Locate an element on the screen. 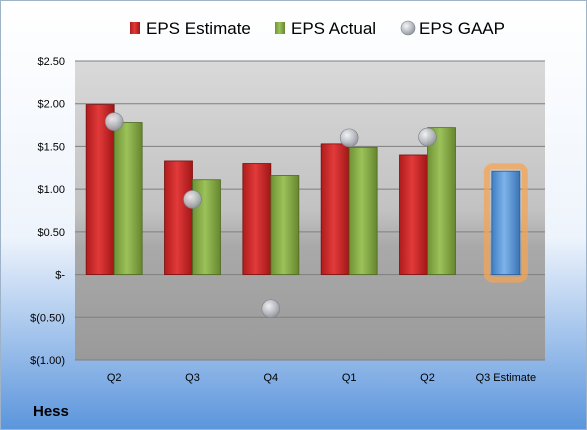 The height and width of the screenshot is (430, 587). y-tick-label: $2.00 is located at coordinates (51, 105).